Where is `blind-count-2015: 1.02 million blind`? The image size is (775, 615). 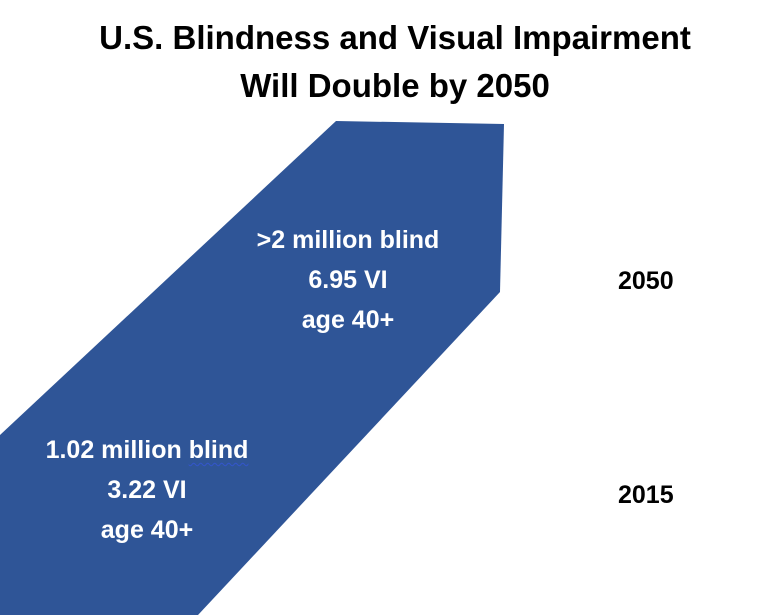 blind-count-2015: 1.02 million blind is located at coordinates (147, 450).